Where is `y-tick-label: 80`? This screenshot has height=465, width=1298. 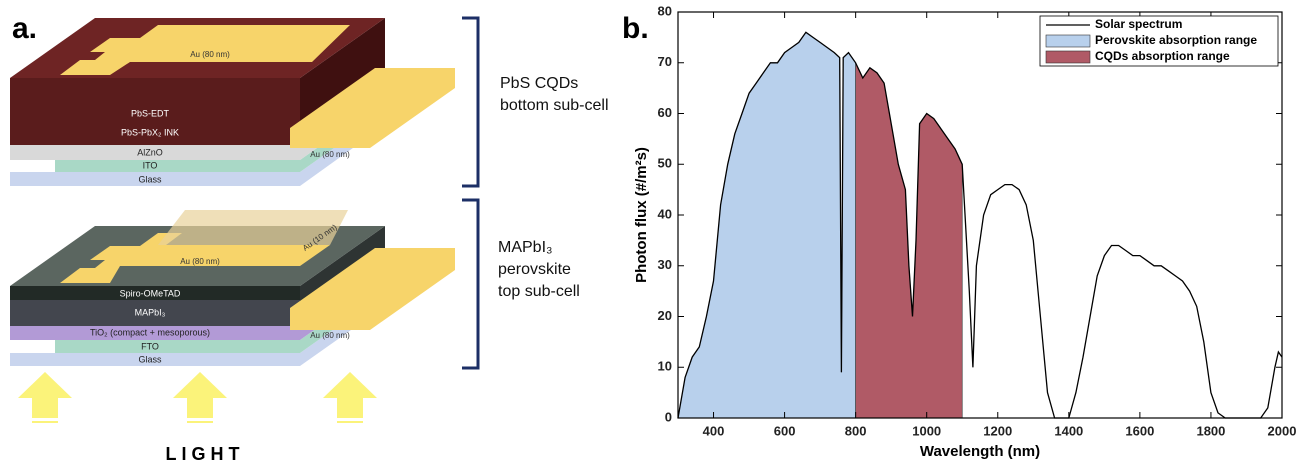 y-tick-label: 80 is located at coordinates (665, 10).